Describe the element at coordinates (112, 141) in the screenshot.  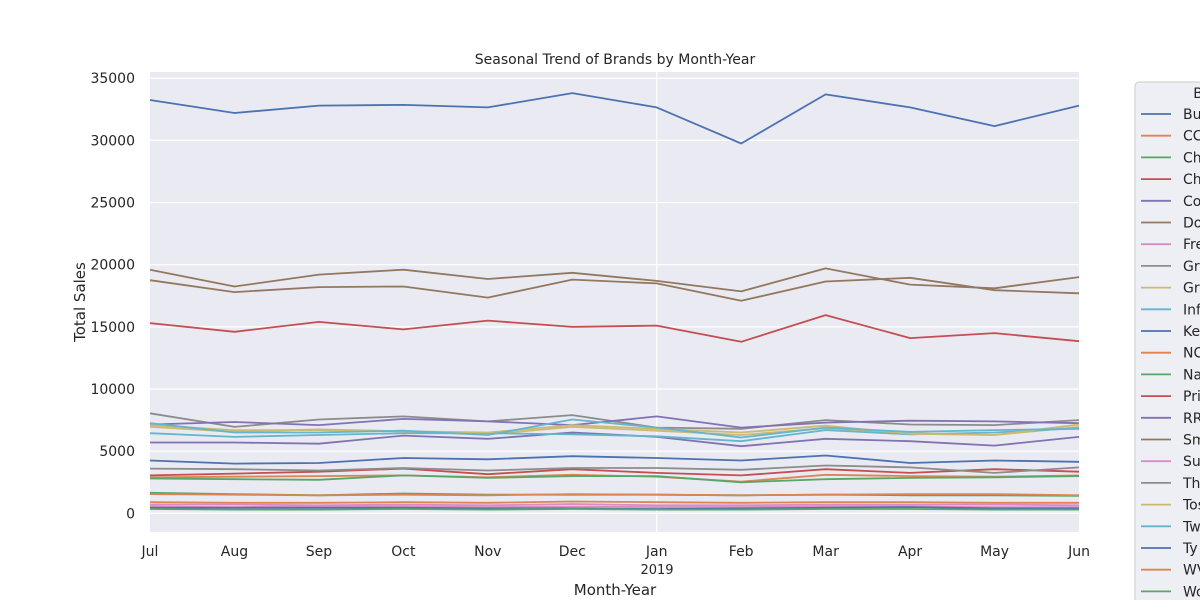
I see `y-tick-label: 30000` at that location.